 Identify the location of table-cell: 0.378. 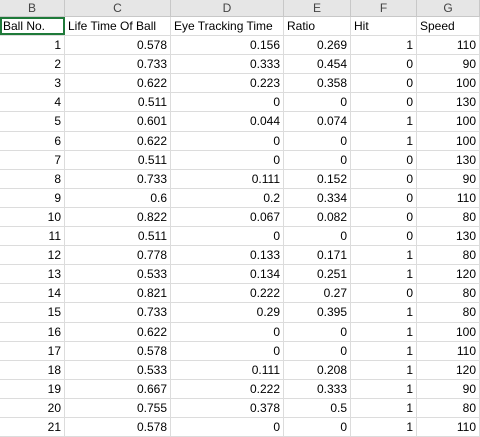
(227, 407).